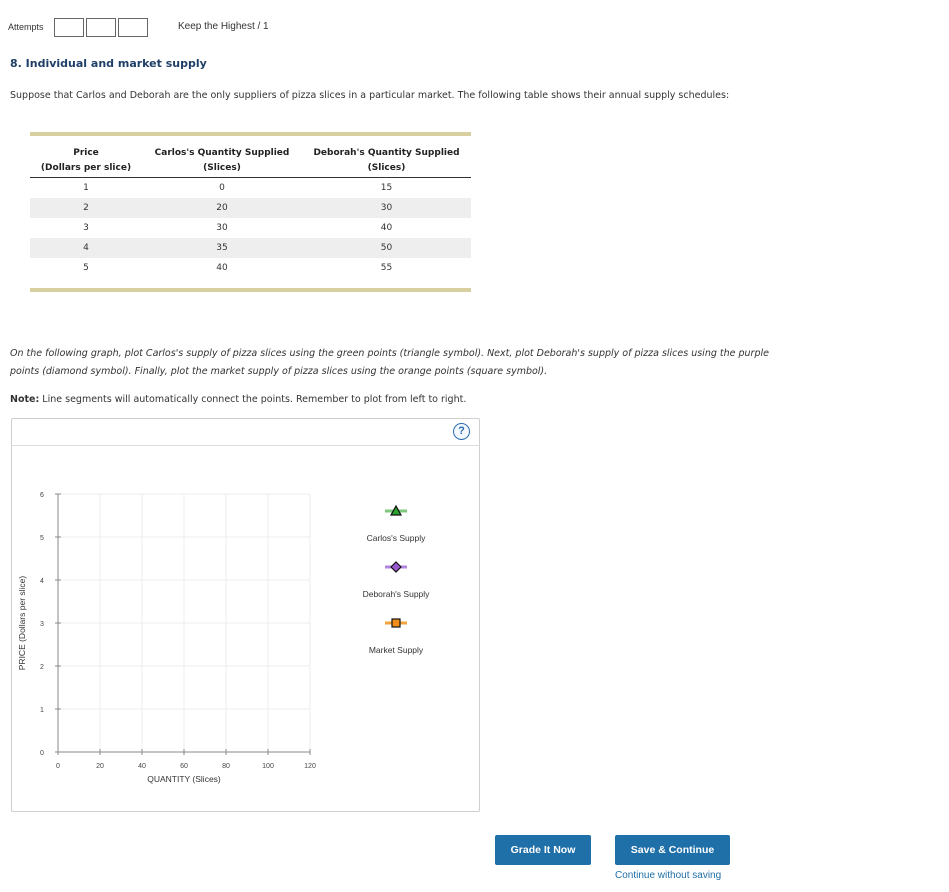 Image resolution: width=949 pixels, height=892 pixels. I want to click on graph-panel-divider, so click(245, 445).